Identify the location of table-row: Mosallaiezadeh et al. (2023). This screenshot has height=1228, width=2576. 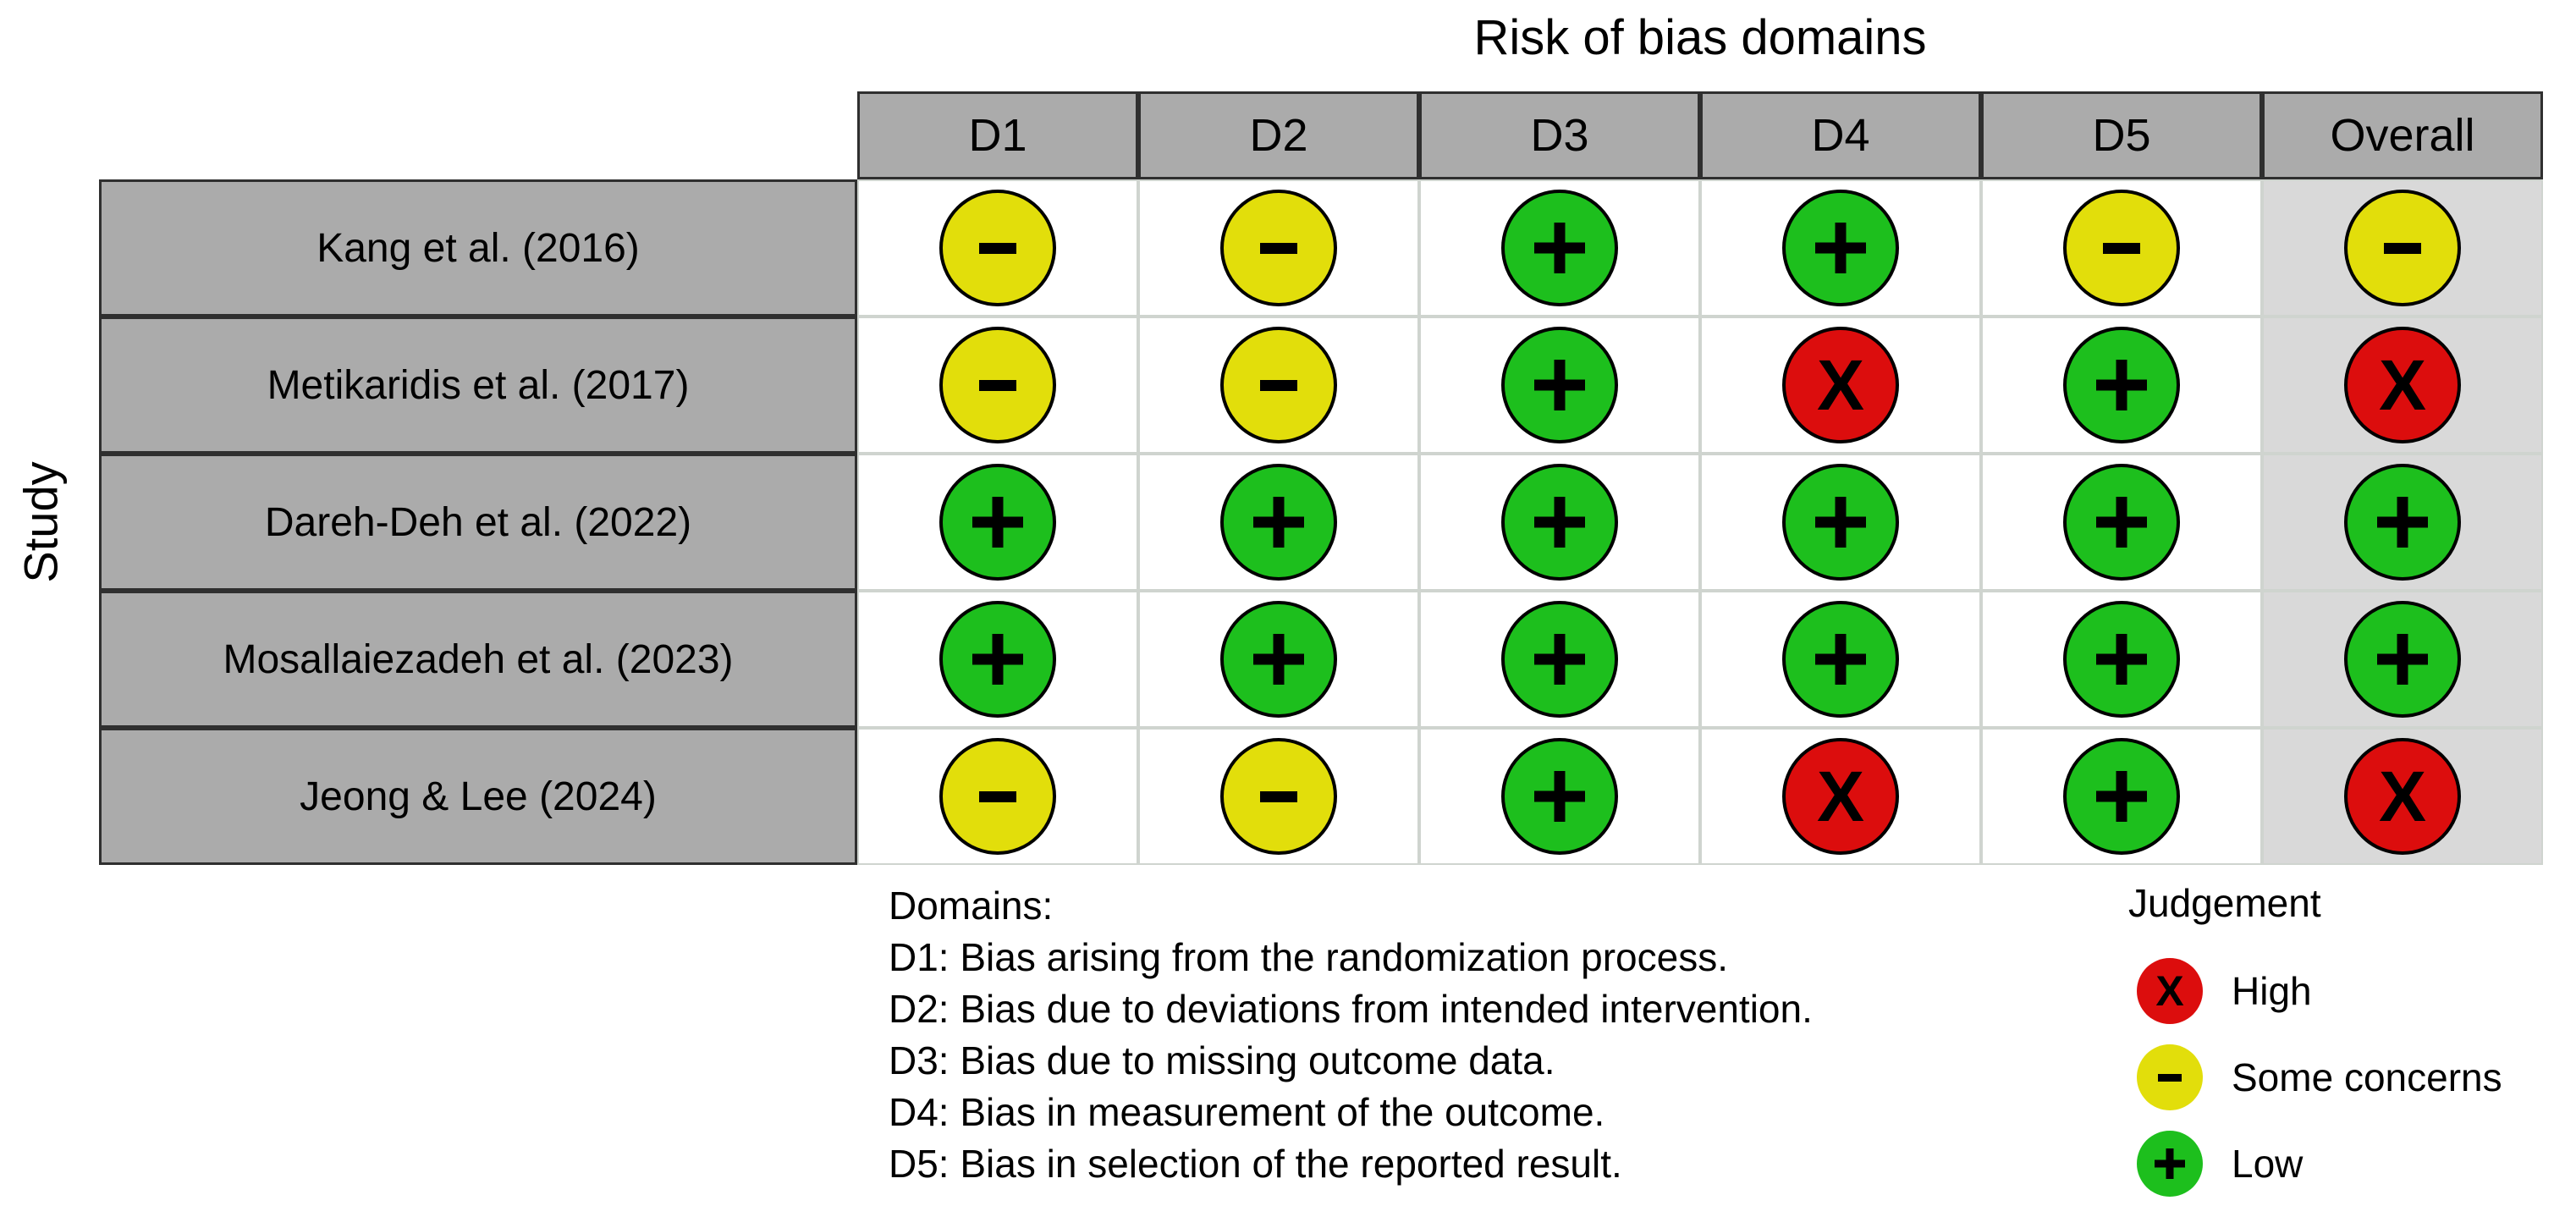
(1321, 659).